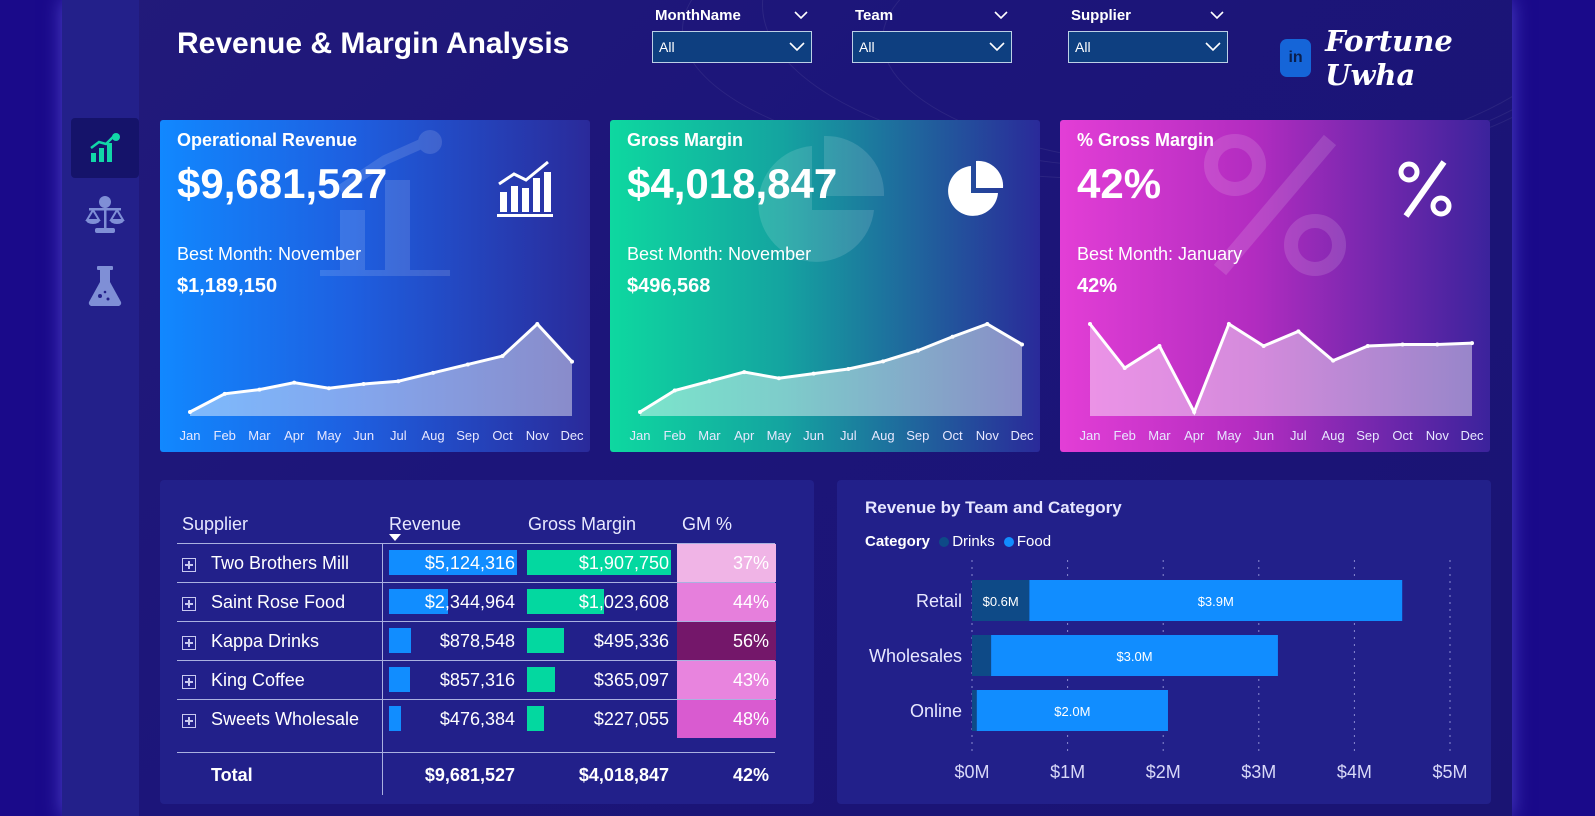 Image resolution: width=1595 pixels, height=816 pixels. I want to click on category-label: Retail, so click(939, 601).